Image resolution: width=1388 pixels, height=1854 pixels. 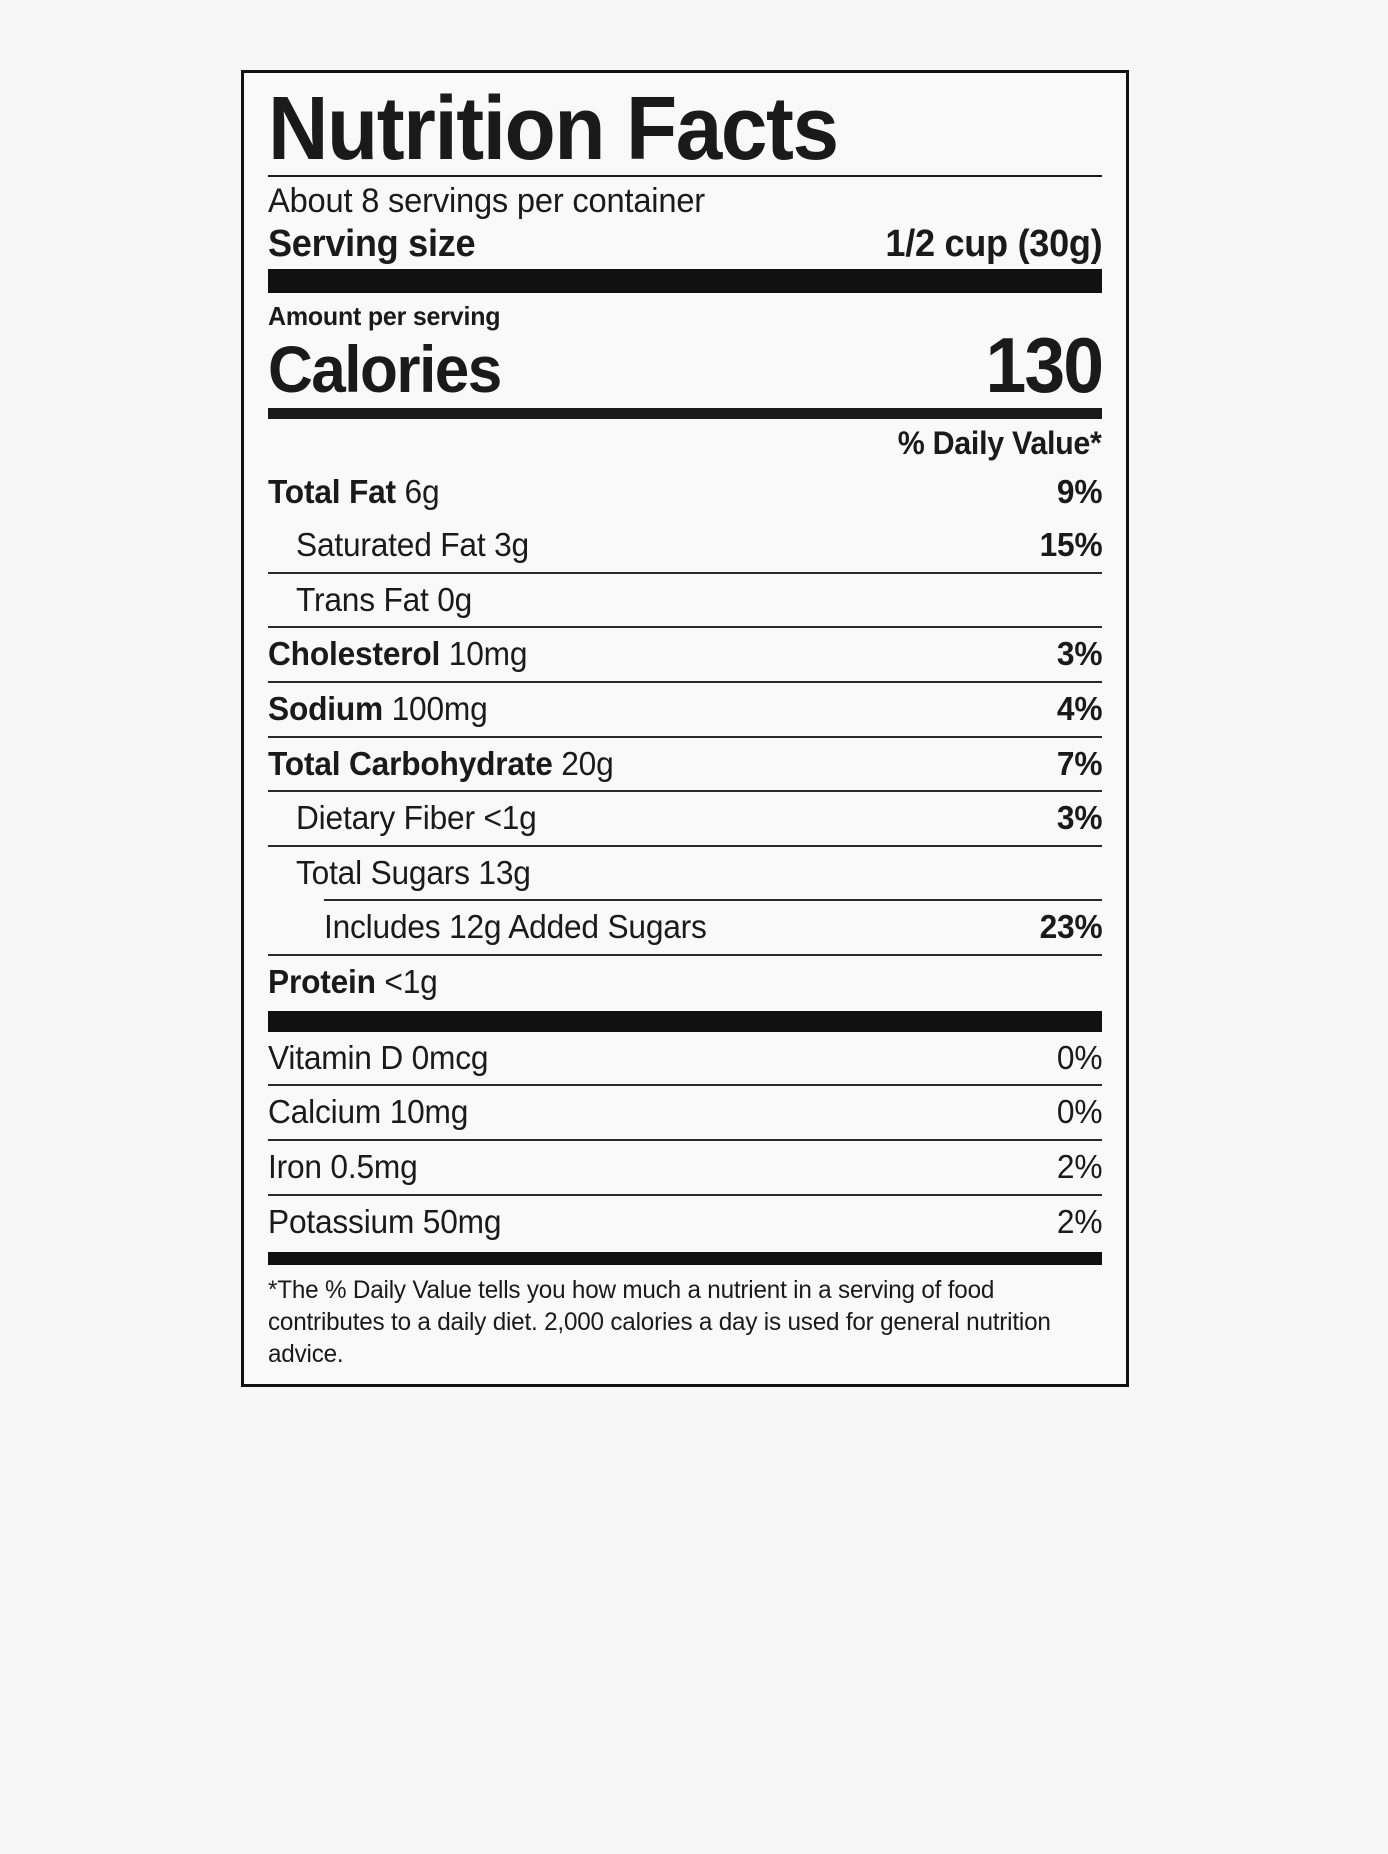 What do you see at coordinates (1070, 544) in the screenshot?
I see `nutrient-daily-value: 15%` at bounding box center [1070, 544].